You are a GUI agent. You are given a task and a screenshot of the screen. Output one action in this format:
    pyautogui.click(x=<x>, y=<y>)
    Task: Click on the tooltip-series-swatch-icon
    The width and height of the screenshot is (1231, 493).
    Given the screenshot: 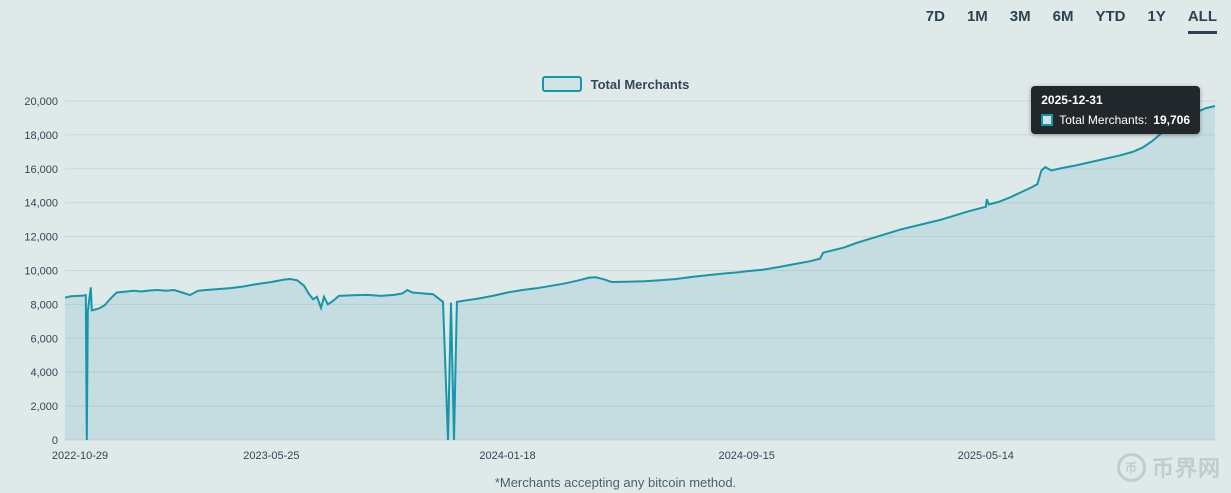 What is the action you would take?
    pyautogui.click(x=1047, y=120)
    